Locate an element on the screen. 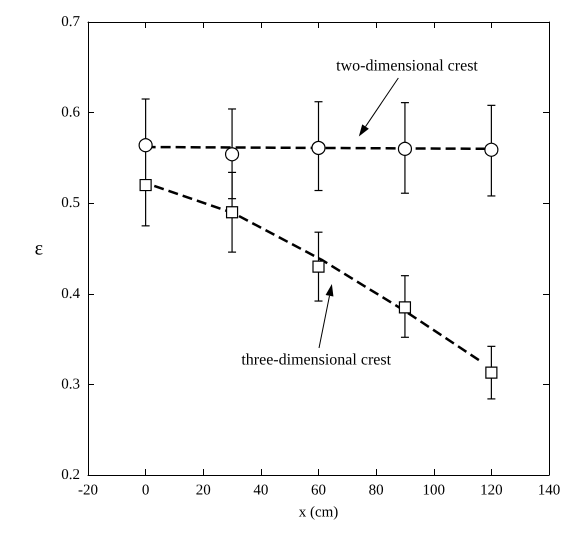  annotation: two-dimensional crest is located at coordinates (407, 65).